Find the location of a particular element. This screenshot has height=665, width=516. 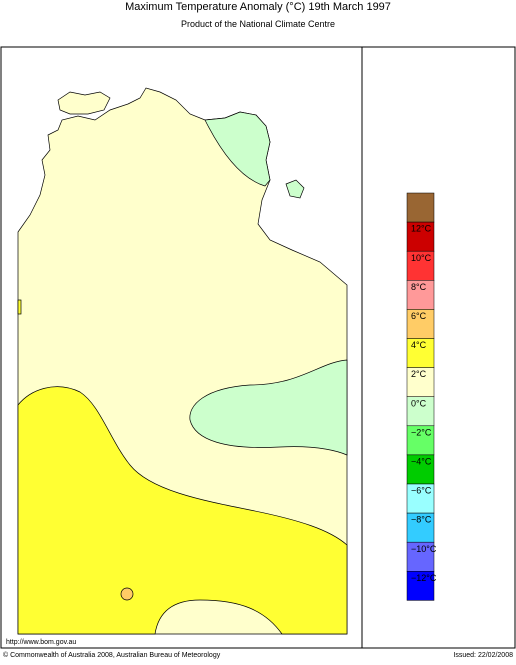

legend-label: −10°C is located at coordinates (424, 549).